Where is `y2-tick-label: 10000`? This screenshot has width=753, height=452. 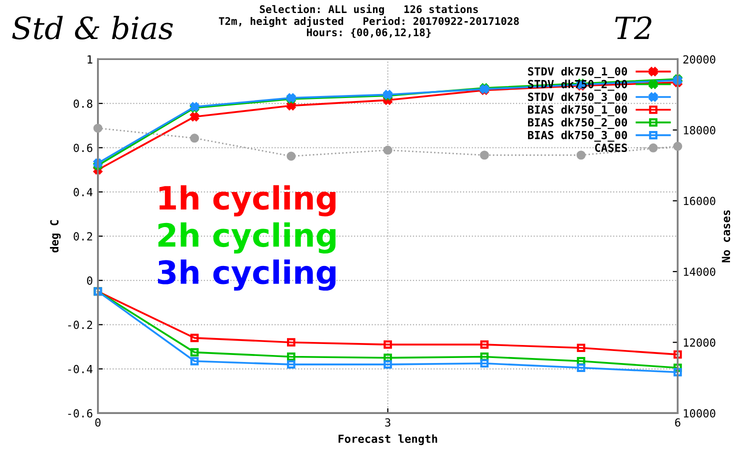 y2-tick-label: 10000 is located at coordinates (700, 413).